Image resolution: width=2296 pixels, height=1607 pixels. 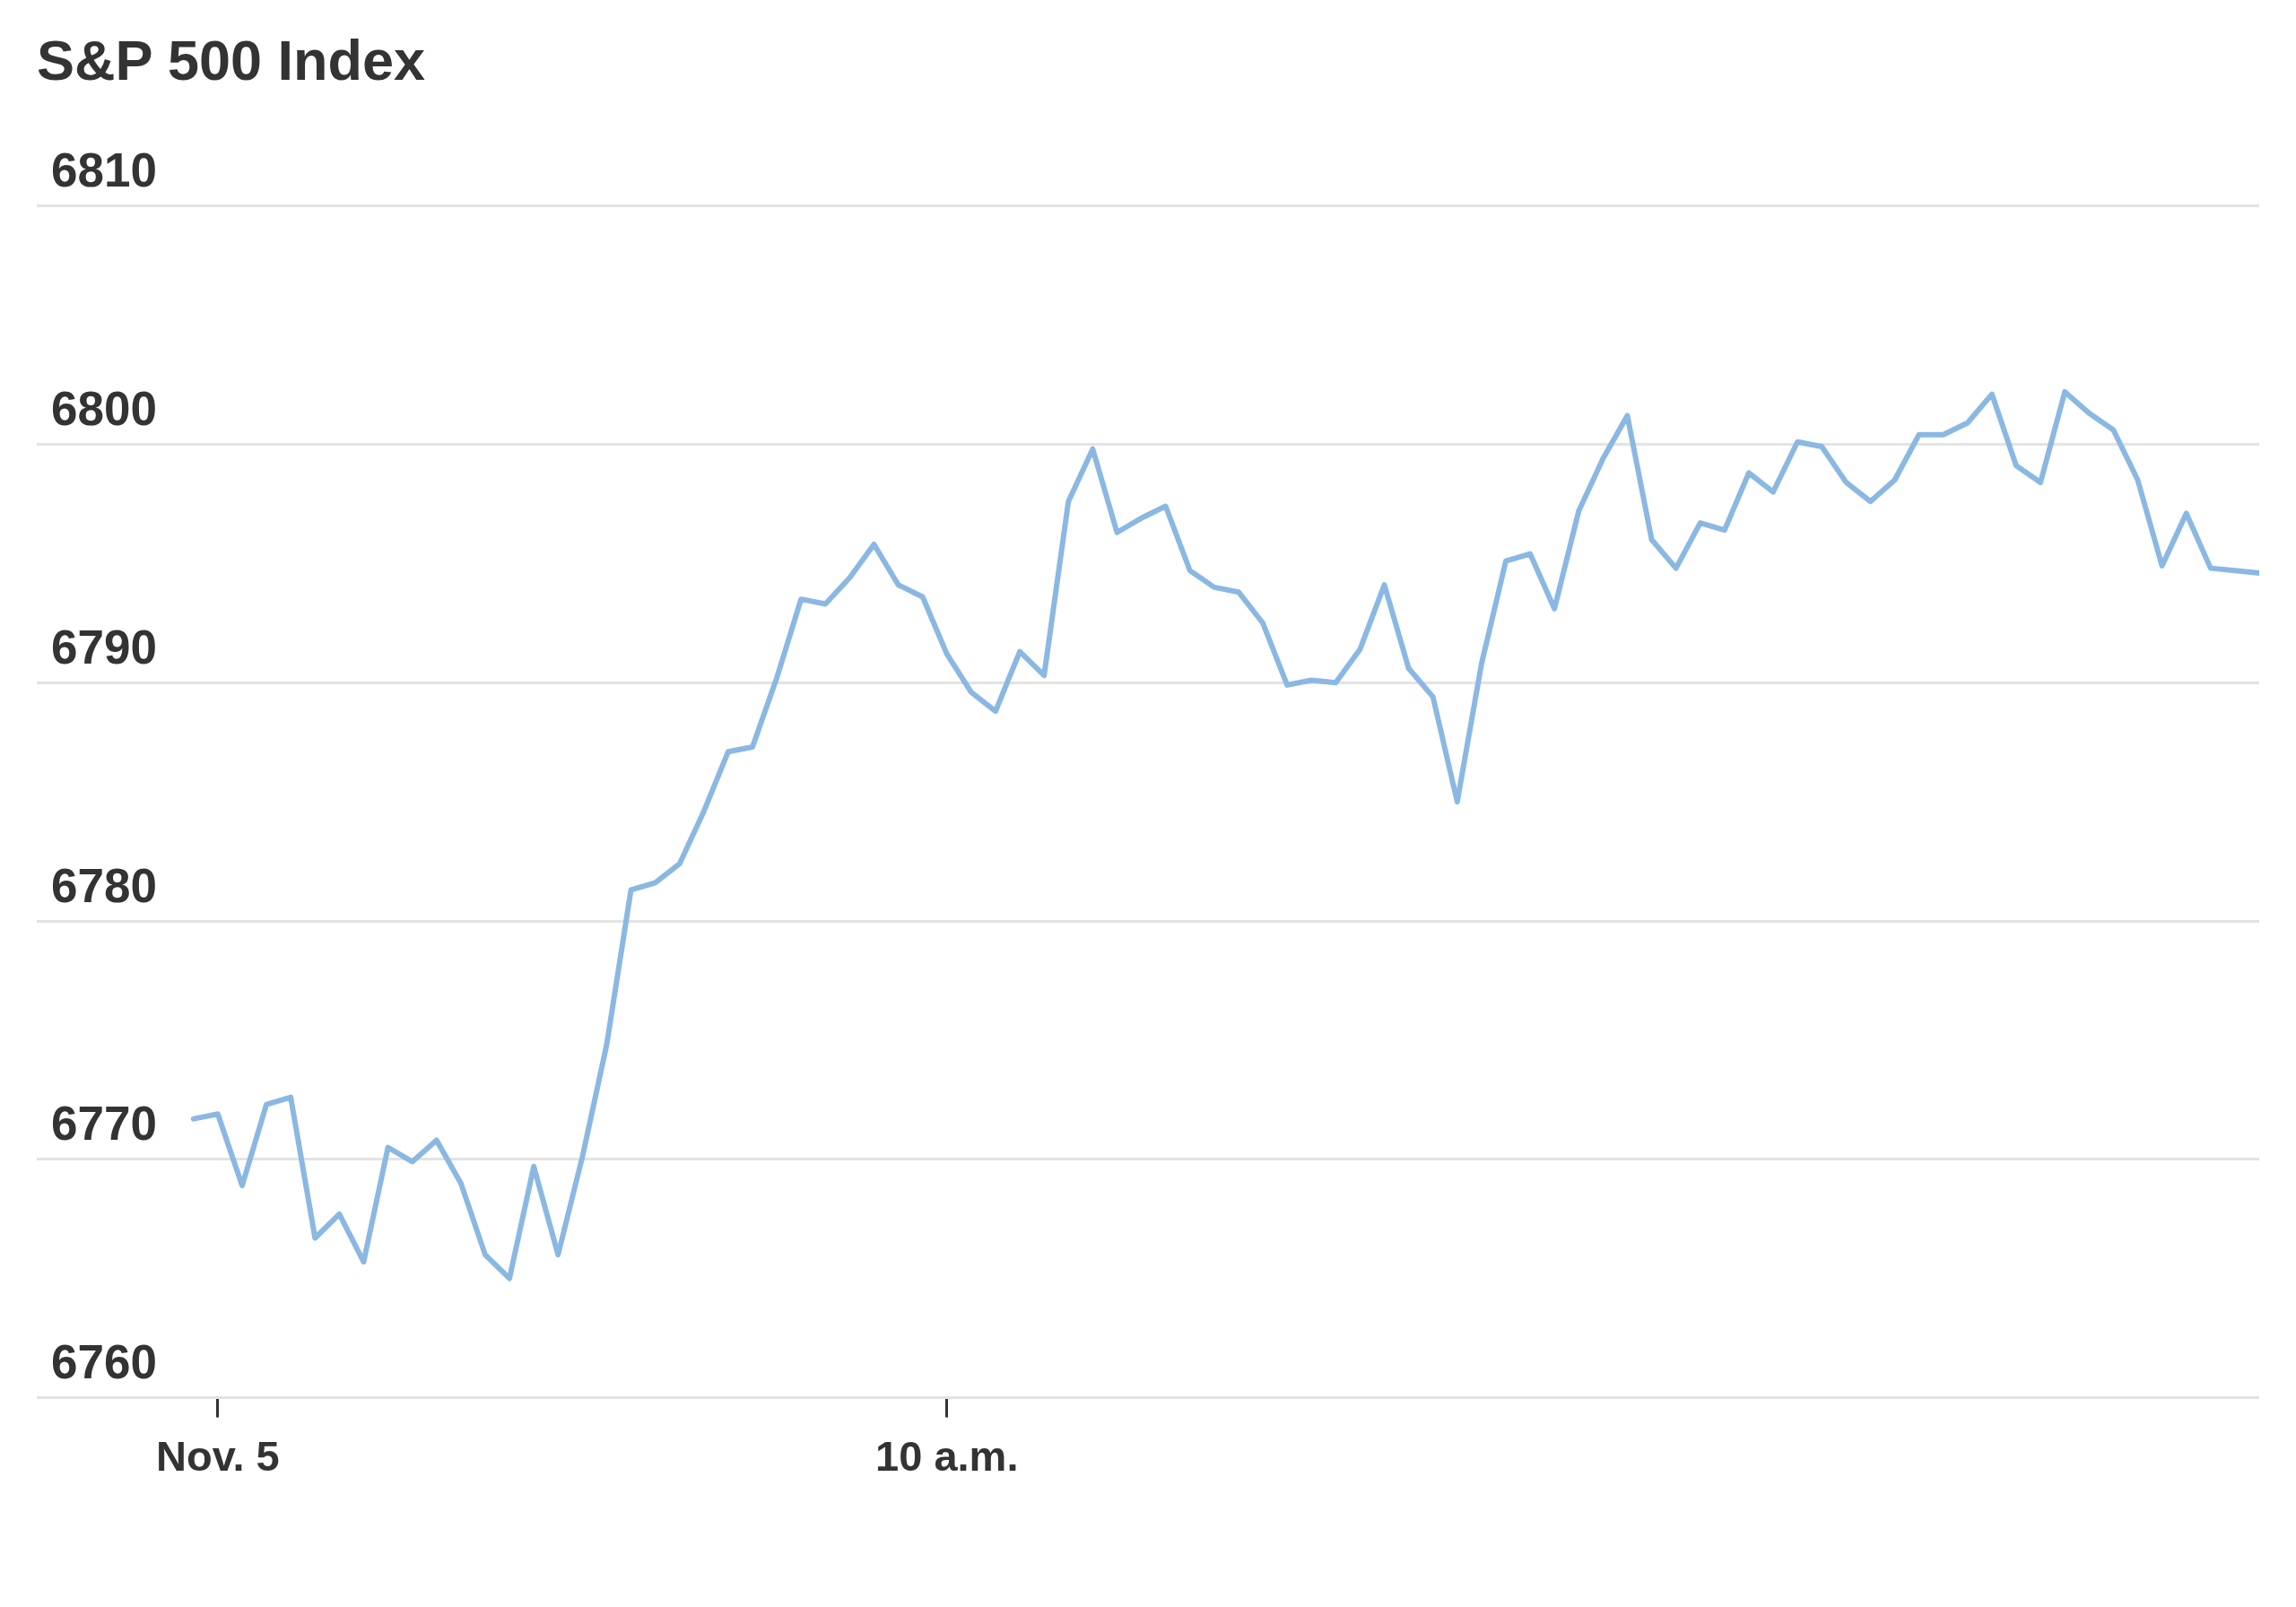 What do you see at coordinates (947, 1456) in the screenshot?
I see `x-tick-label: 10 a.m.` at bounding box center [947, 1456].